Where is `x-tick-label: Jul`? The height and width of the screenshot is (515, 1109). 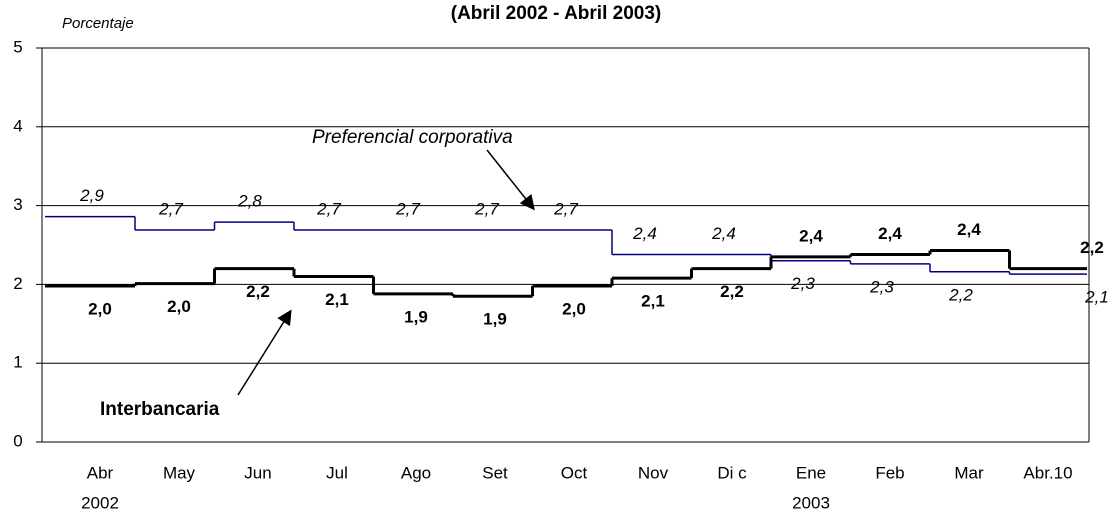 x-tick-label: Jul is located at coordinates (337, 472).